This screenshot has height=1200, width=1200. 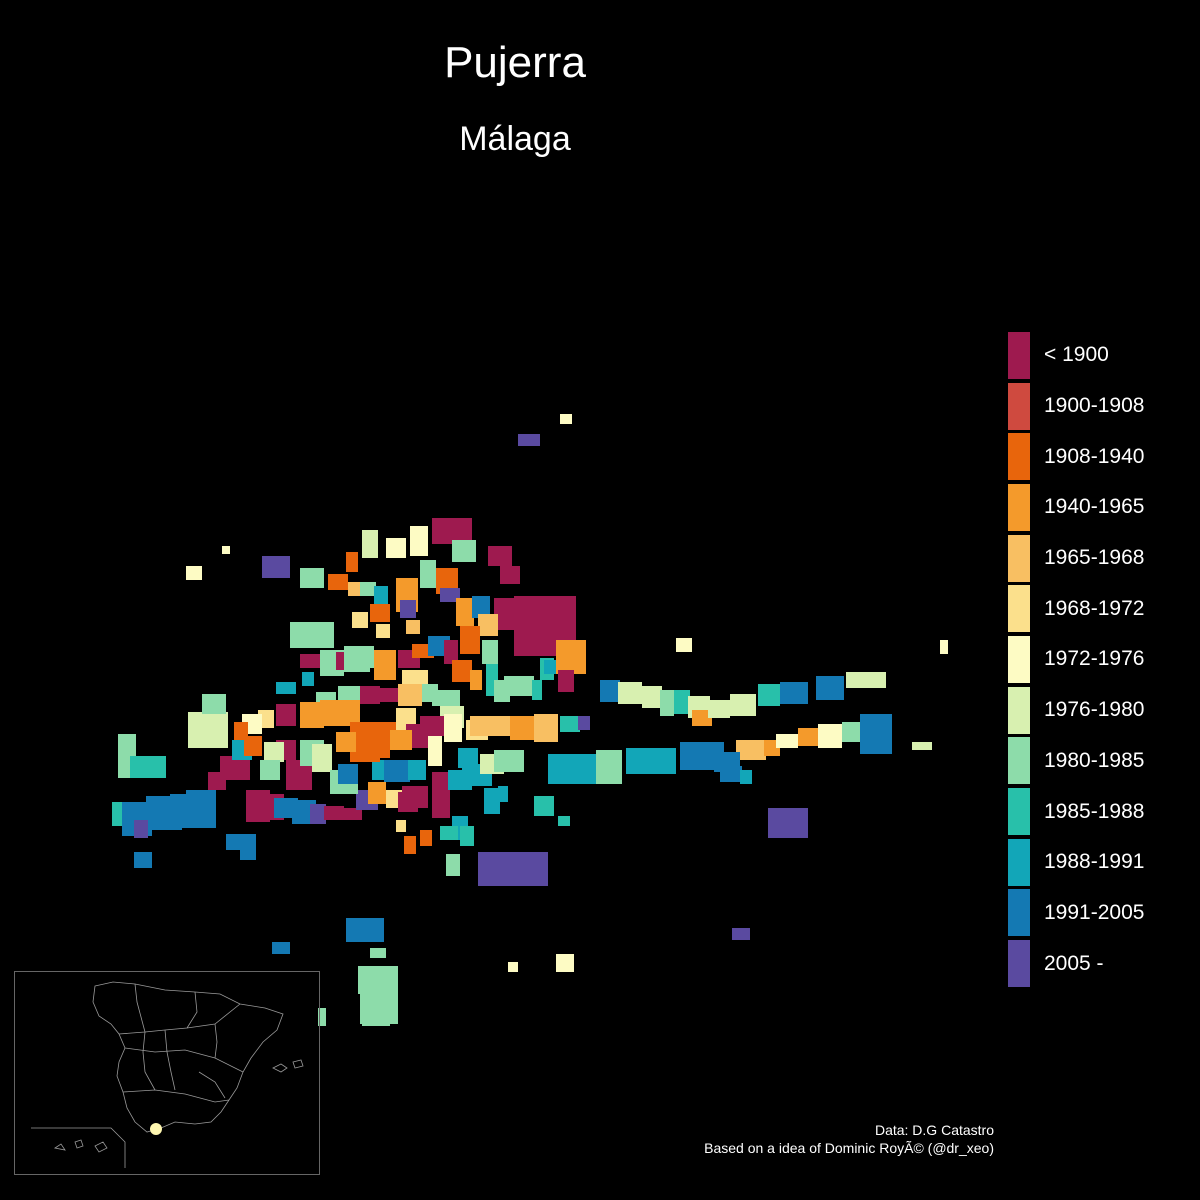 I want to click on legend-label: 1988-1991, so click(x=1094, y=862).